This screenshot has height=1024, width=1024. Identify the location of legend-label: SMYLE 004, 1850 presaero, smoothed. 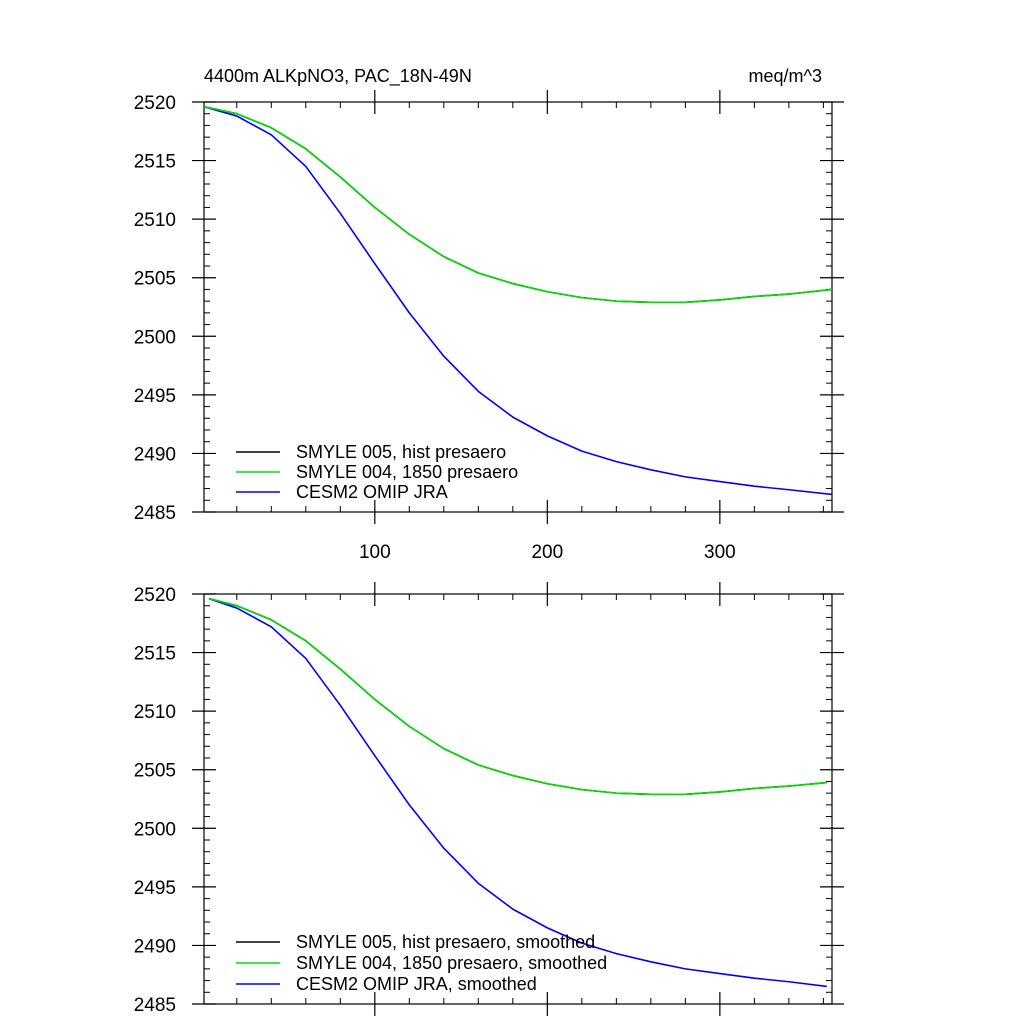
(451, 963).